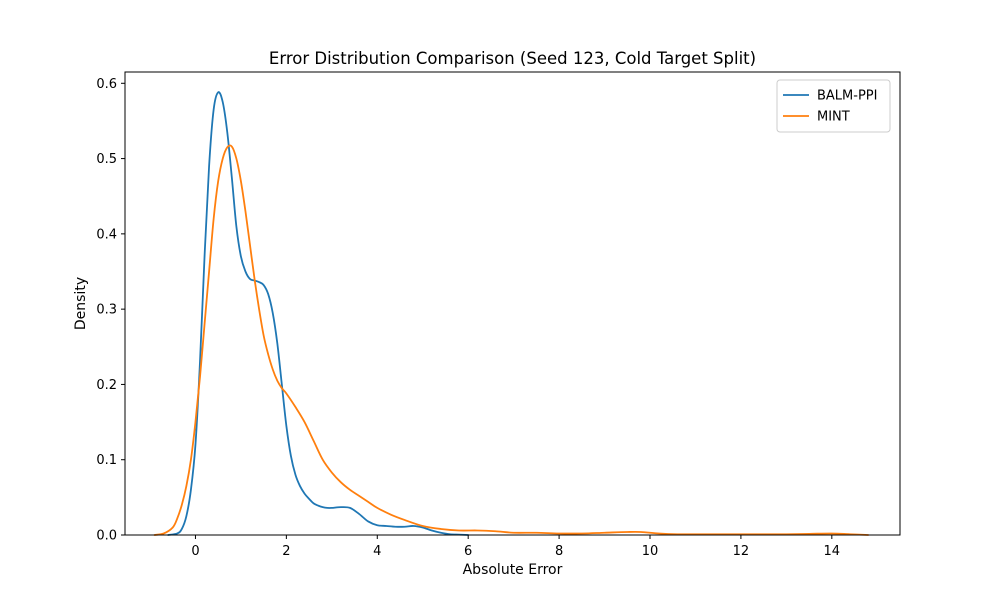 The width and height of the screenshot is (1000, 600). Describe the element at coordinates (559, 551) in the screenshot. I see `x-tick-label: 8` at that location.